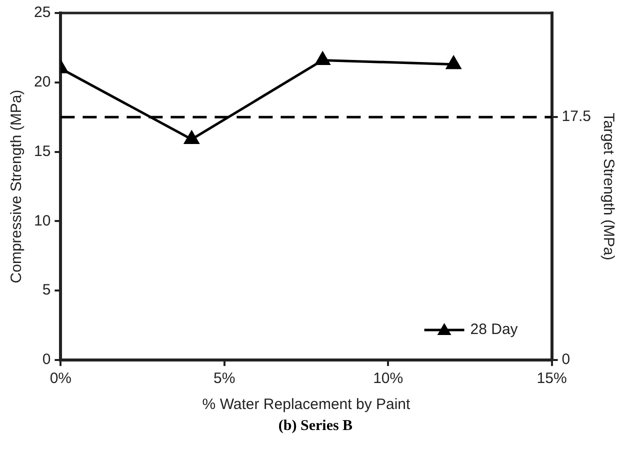 The image size is (631, 450). What do you see at coordinates (46, 290) in the screenshot?
I see `y-tick-label: 5` at bounding box center [46, 290].